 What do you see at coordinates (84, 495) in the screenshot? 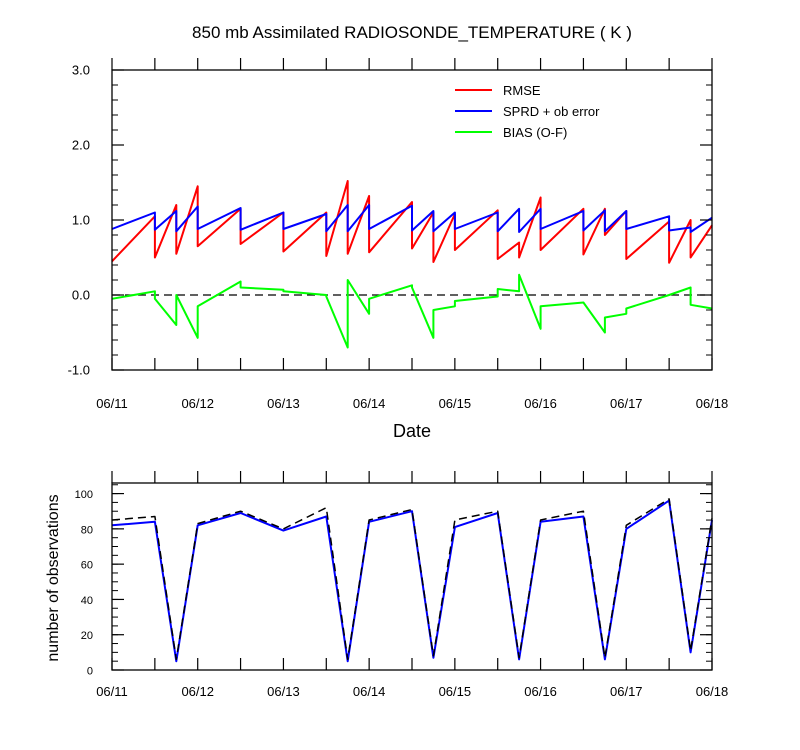
I see `y-tick-label: 100` at bounding box center [84, 495].